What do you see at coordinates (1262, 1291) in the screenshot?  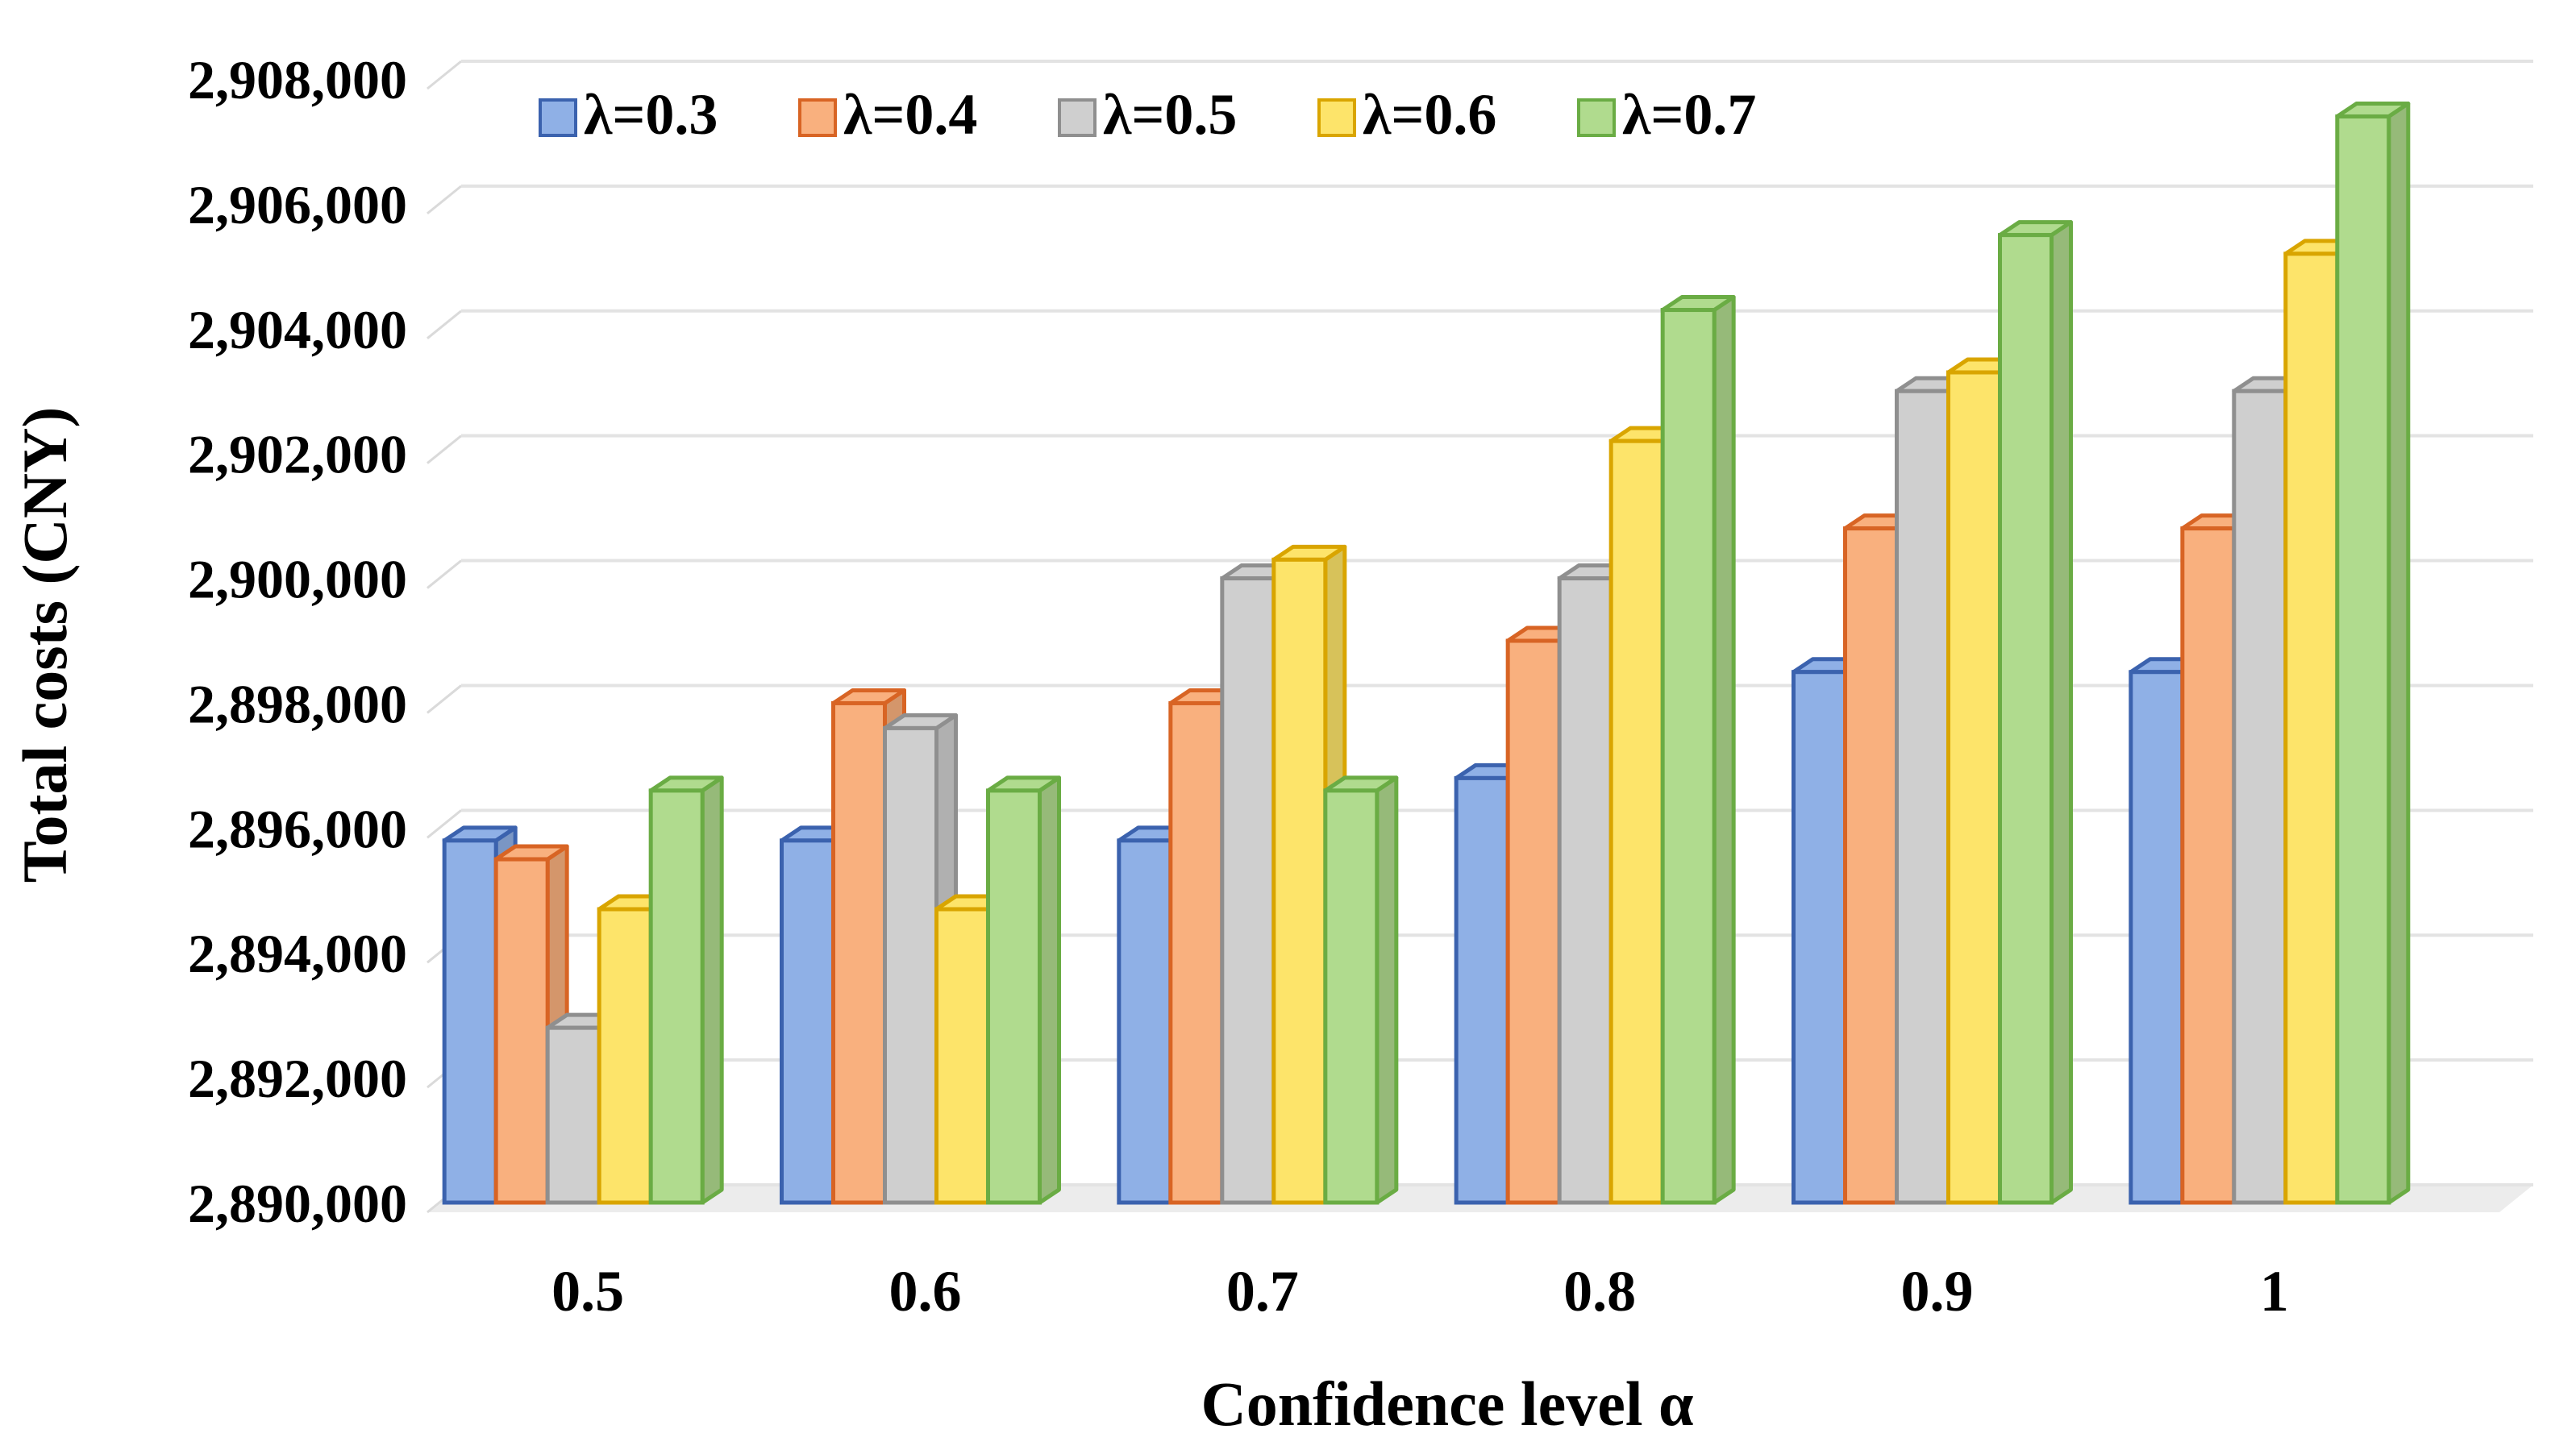 I see `x-tick-label: 0.7` at bounding box center [1262, 1291].